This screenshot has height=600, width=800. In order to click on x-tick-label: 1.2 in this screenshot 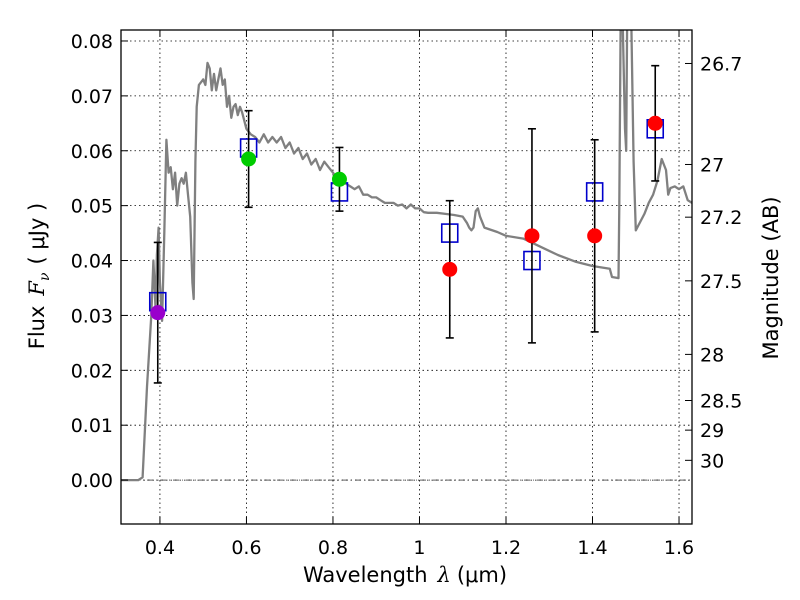, I will do `click(506, 548)`.